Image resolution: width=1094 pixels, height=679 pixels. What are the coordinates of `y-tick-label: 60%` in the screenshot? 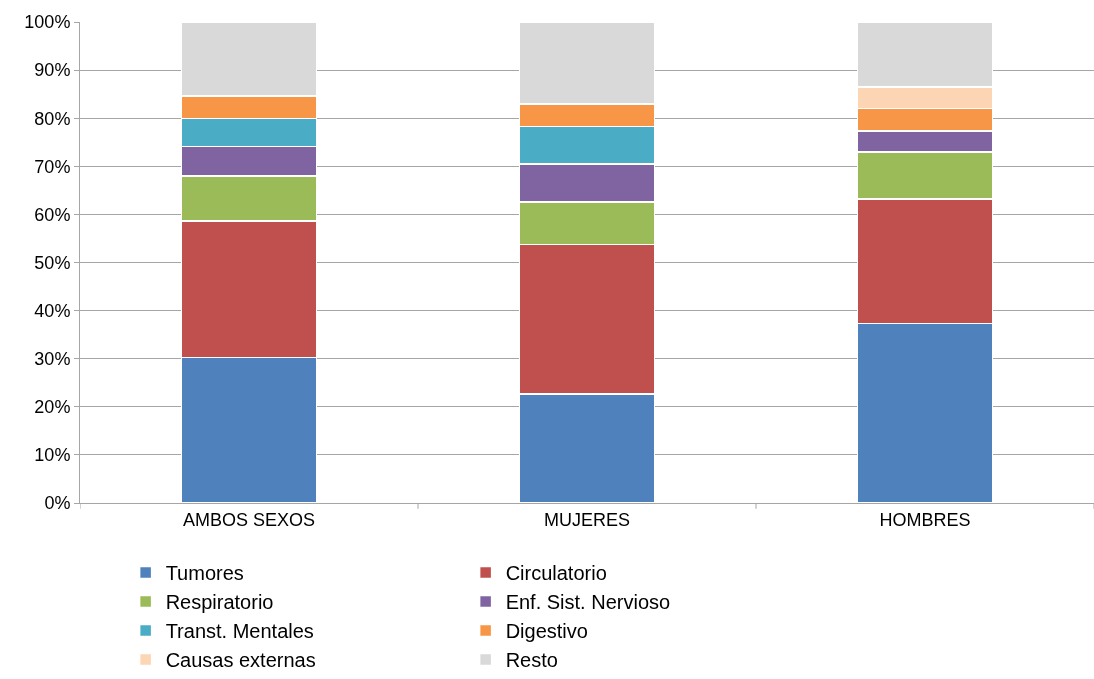 It's located at (52, 214).